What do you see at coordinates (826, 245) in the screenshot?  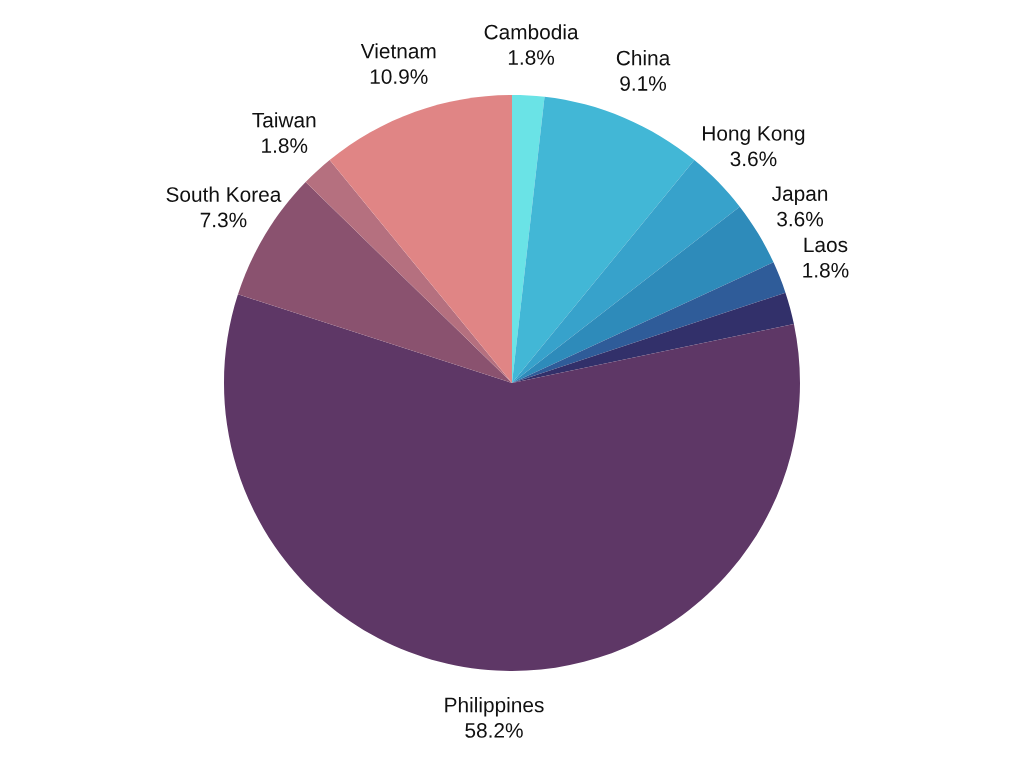 I see `slice-label: Laos` at bounding box center [826, 245].